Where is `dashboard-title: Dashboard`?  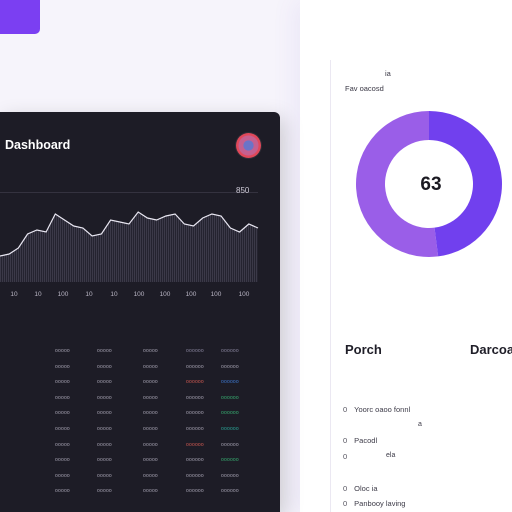
dashboard-title: Dashboard is located at coordinates (38, 145).